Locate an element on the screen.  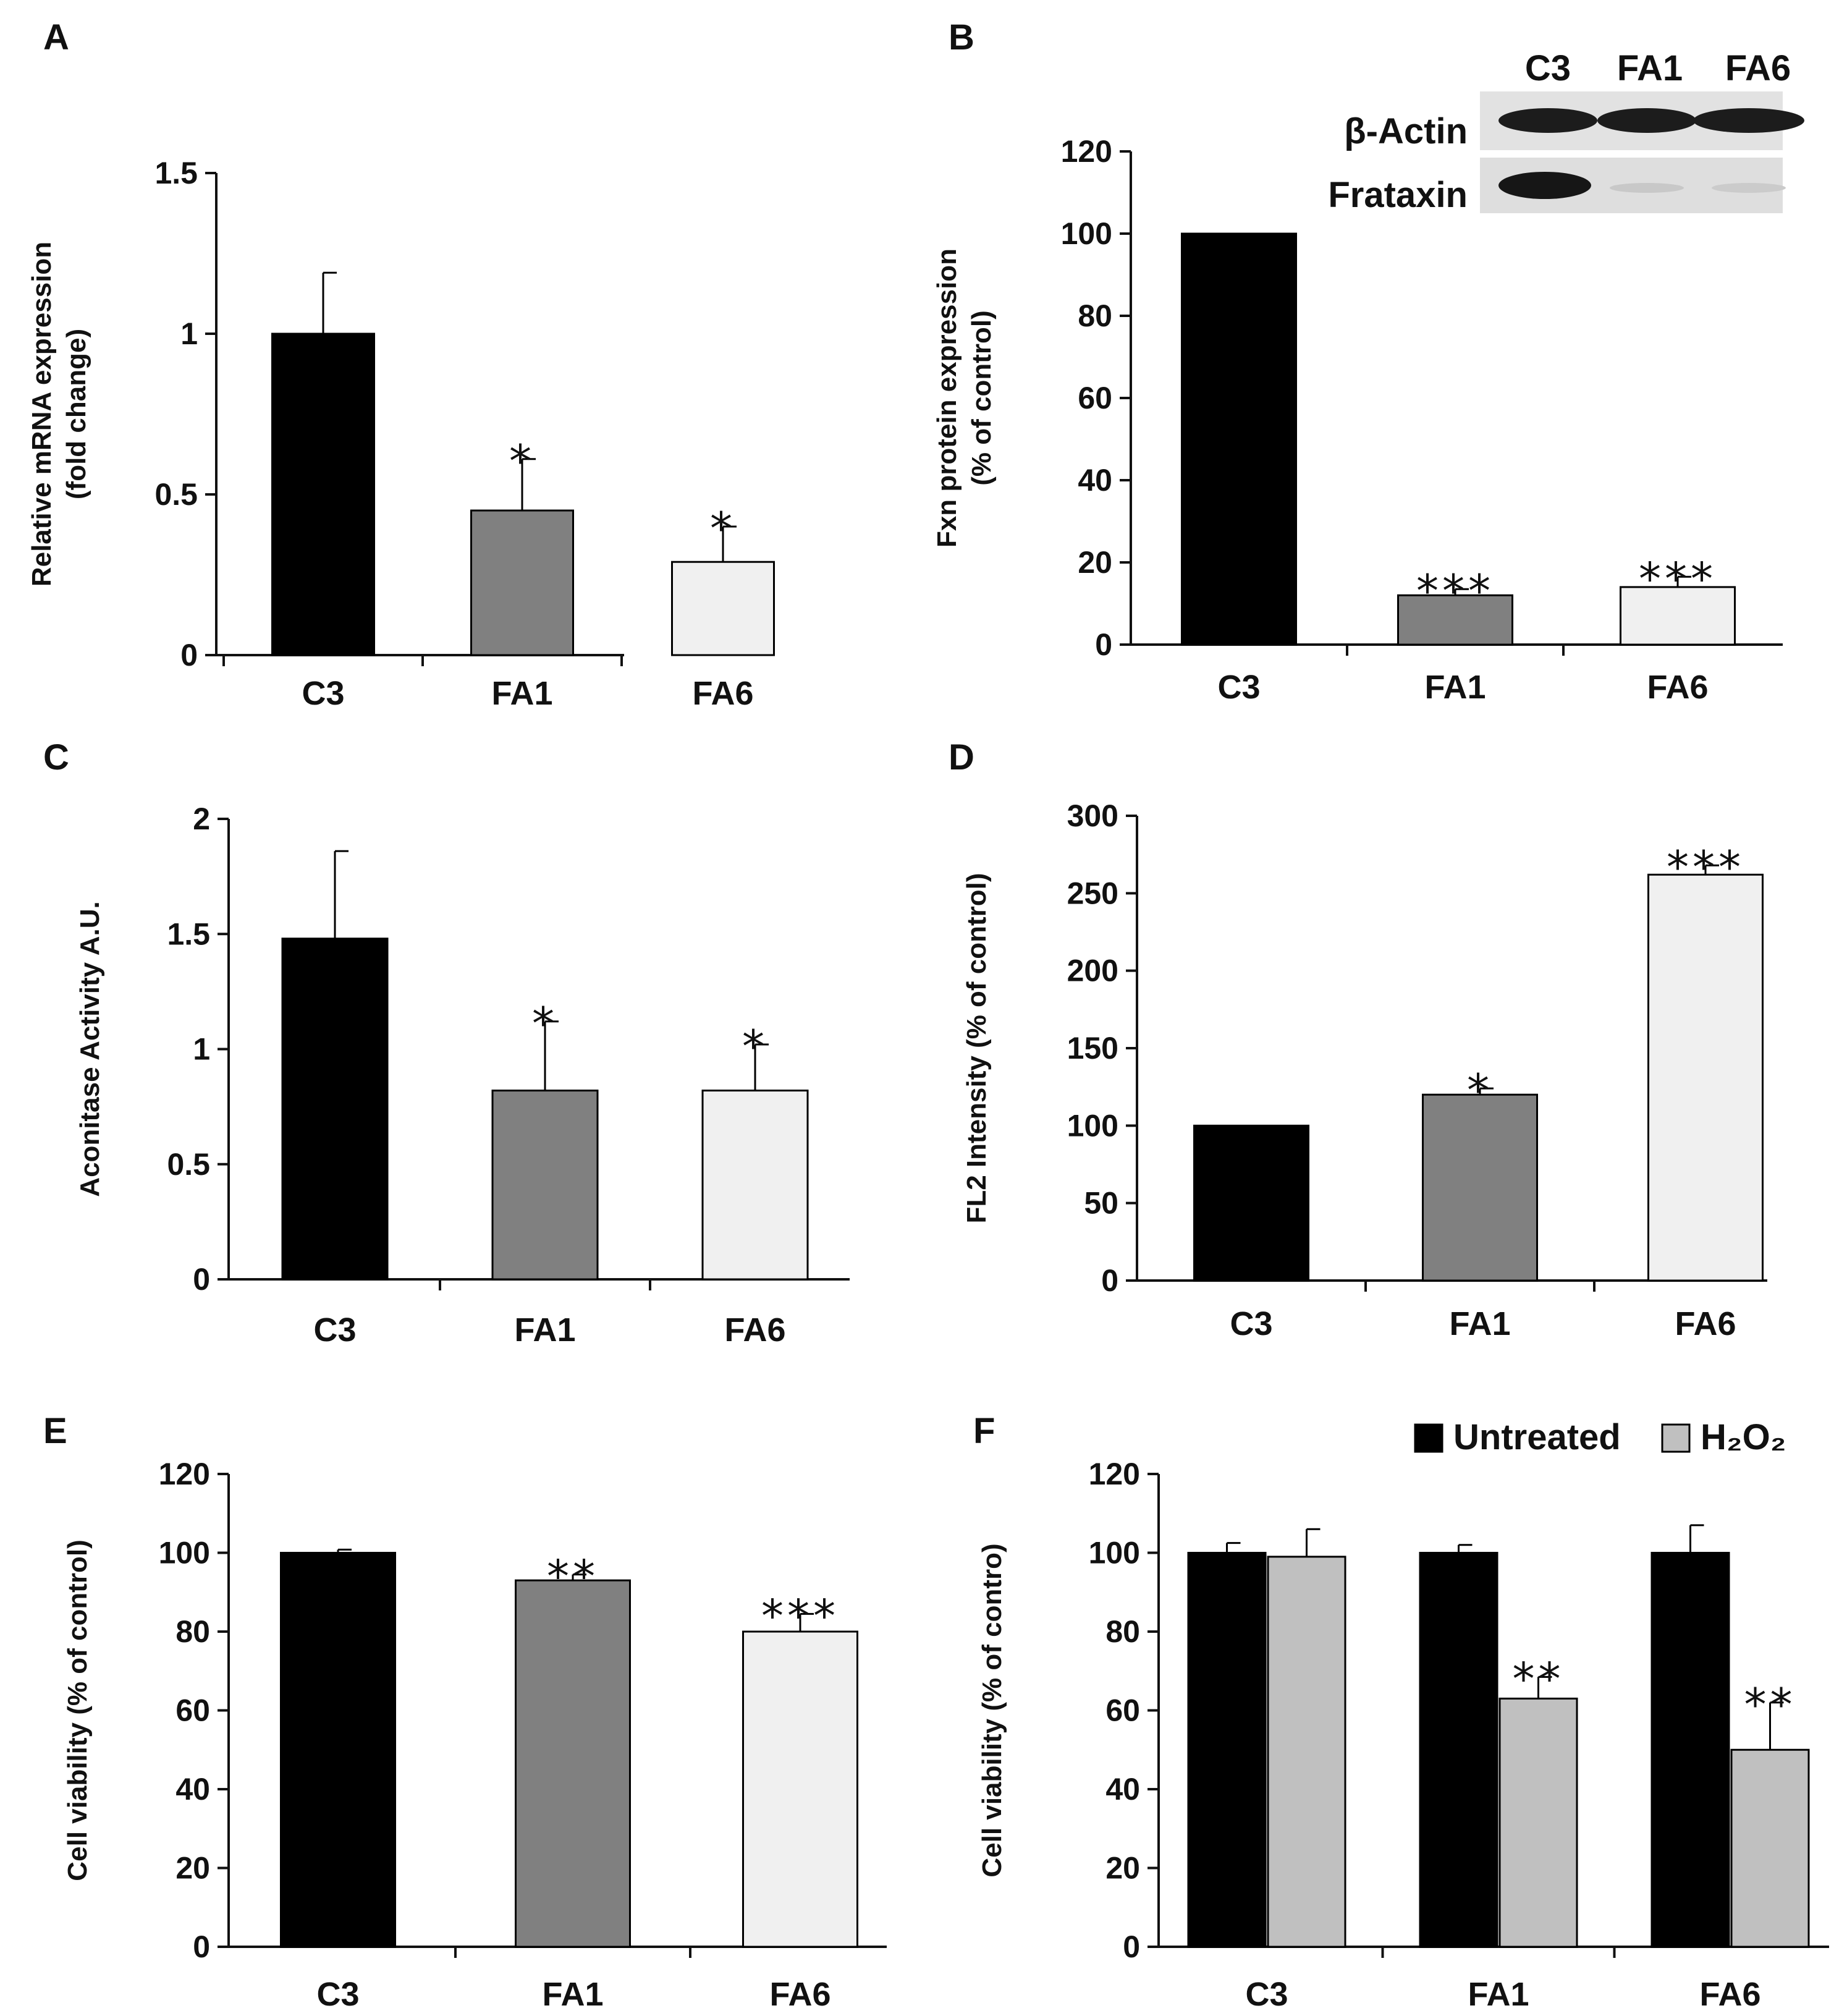
legend-label: Untreated is located at coordinates (1537, 1437).